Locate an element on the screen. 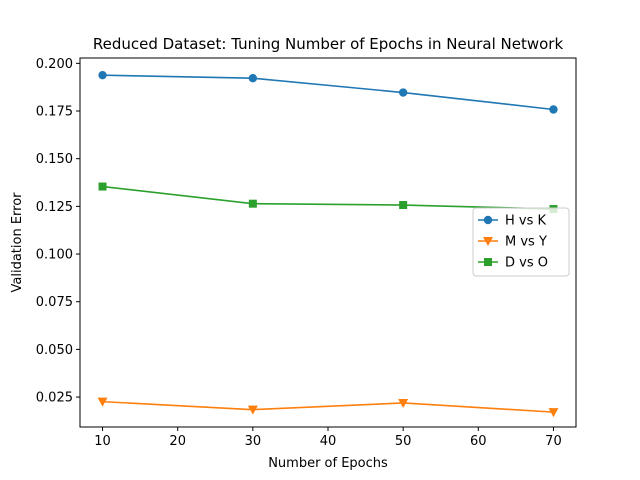 This screenshot has height=480, width=640. y-tick-label: 0.050 is located at coordinates (54, 350).